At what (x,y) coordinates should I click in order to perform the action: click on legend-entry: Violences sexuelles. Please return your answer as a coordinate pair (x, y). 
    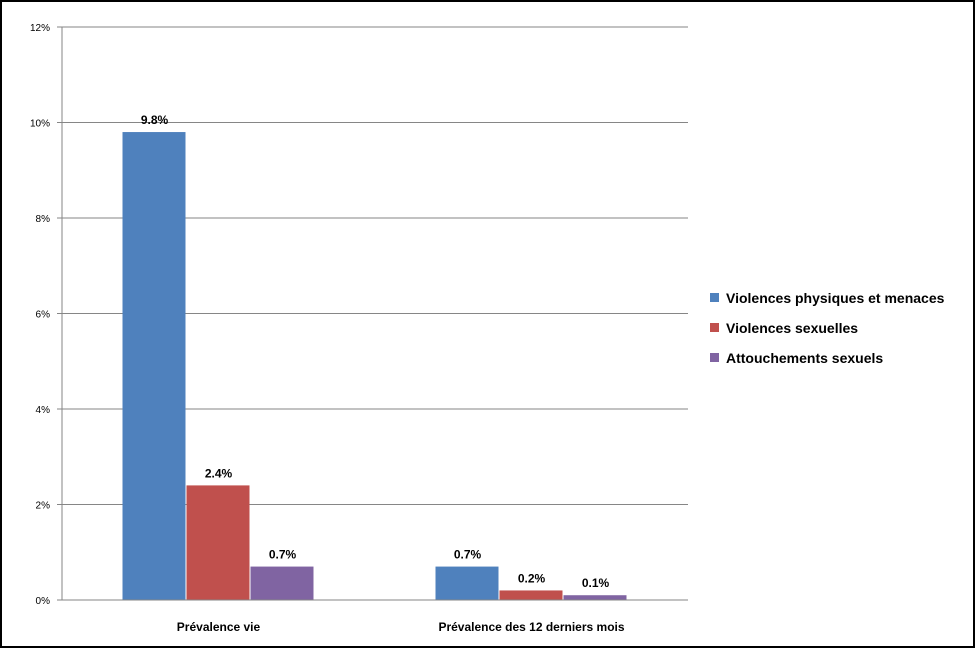
    Looking at the image, I should click on (792, 328).